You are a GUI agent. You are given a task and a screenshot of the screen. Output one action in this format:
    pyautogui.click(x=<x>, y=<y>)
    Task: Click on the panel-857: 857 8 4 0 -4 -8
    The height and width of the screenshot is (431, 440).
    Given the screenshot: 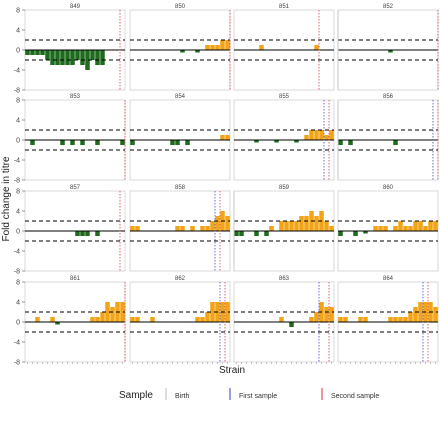 What is the action you would take?
    pyautogui.click(x=70, y=230)
    